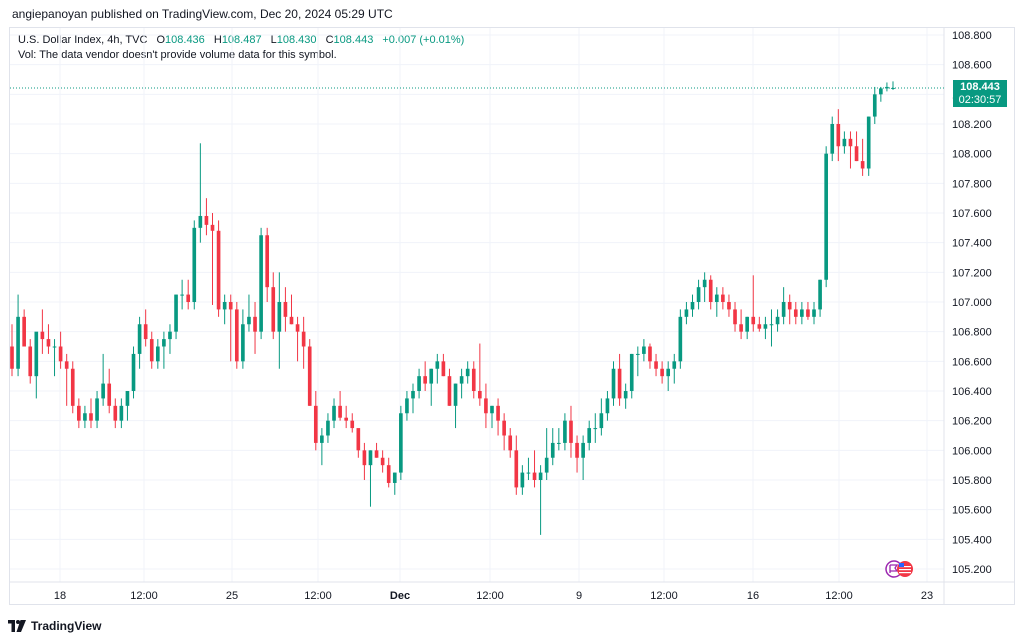  I want to click on y-tick-label: 105.200, so click(972, 570).